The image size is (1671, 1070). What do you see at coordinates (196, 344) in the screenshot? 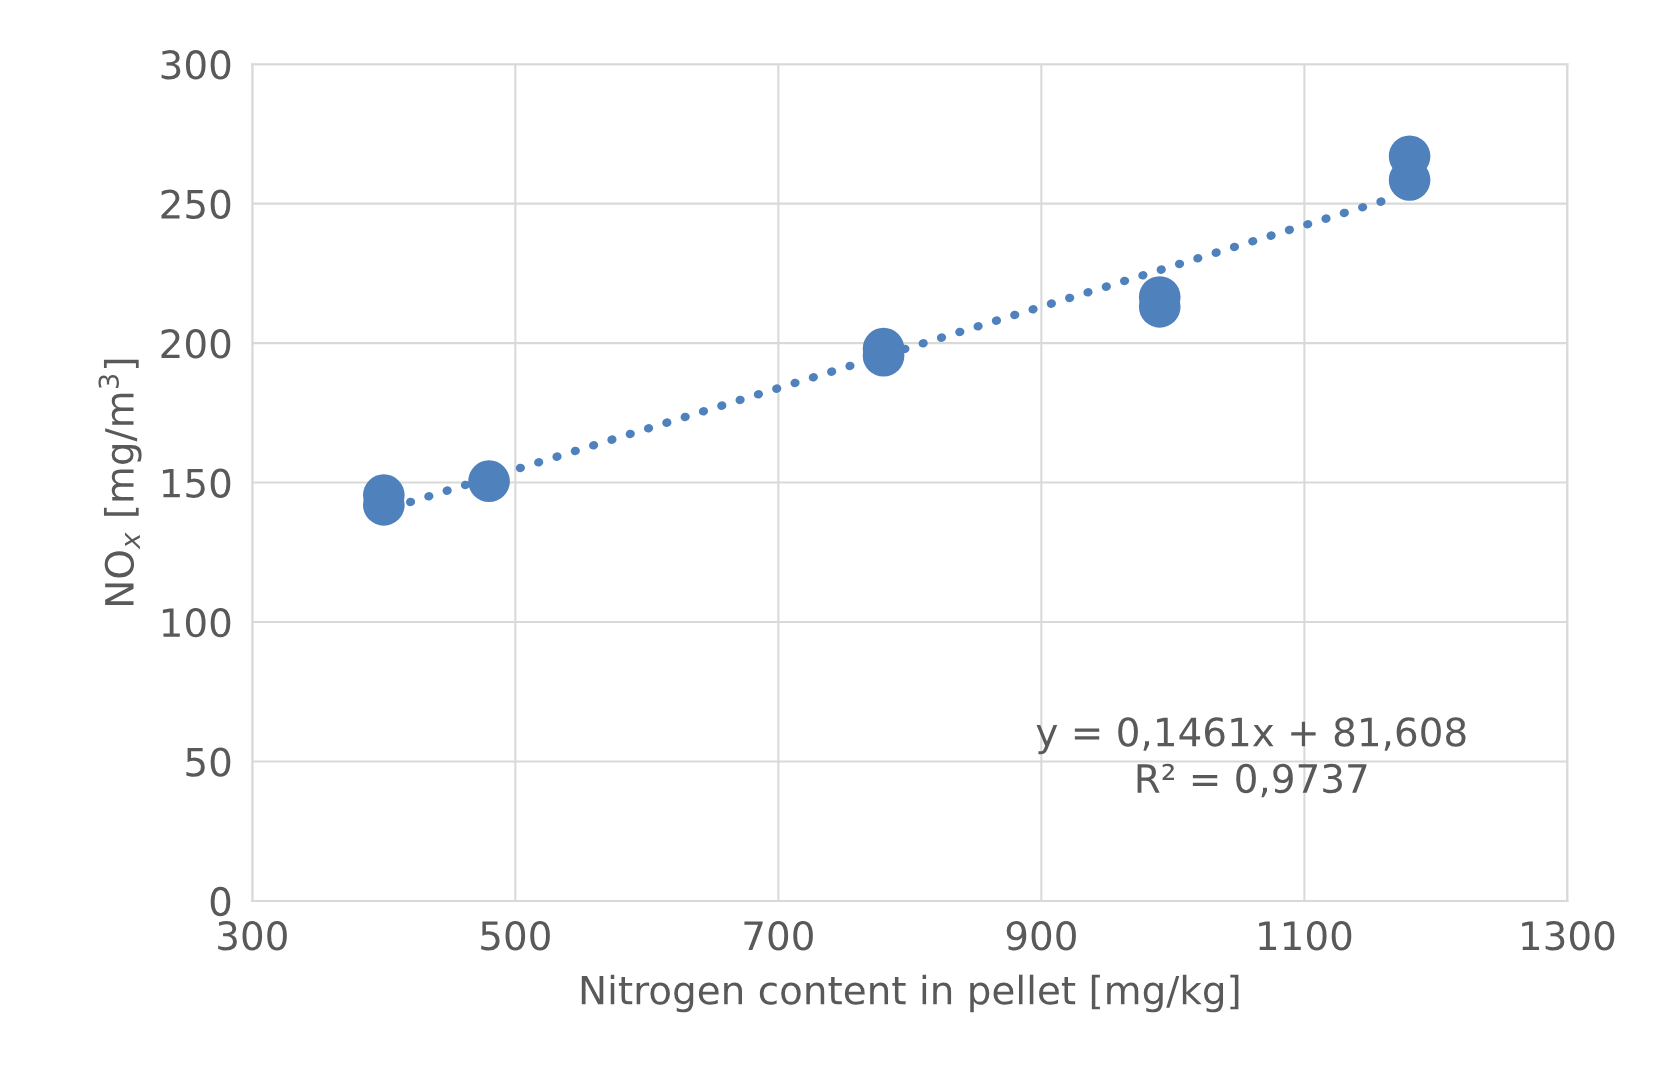
I see `y-tick-label: 200` at bounding box center [196, 344].